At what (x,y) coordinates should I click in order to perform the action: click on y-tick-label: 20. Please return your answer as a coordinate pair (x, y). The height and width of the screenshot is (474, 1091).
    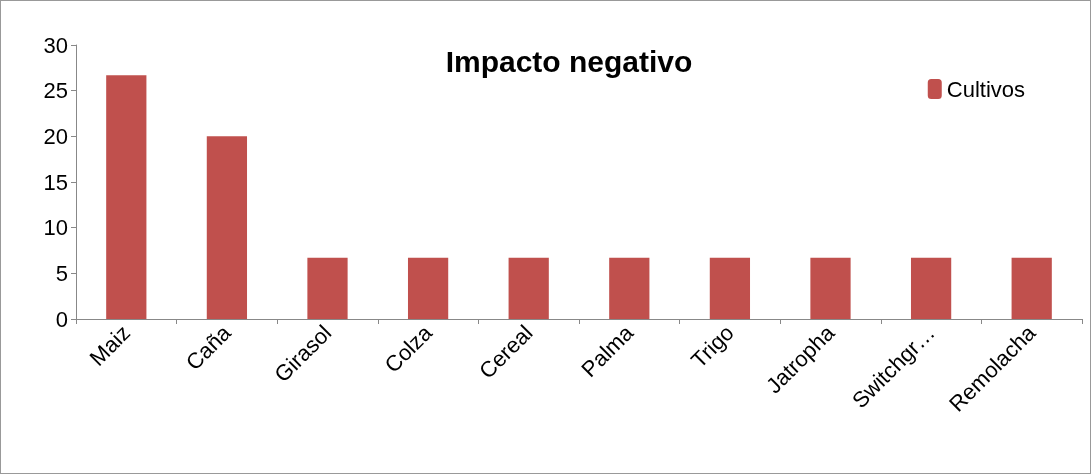
    Looking at the image, I should click on (55, 136).